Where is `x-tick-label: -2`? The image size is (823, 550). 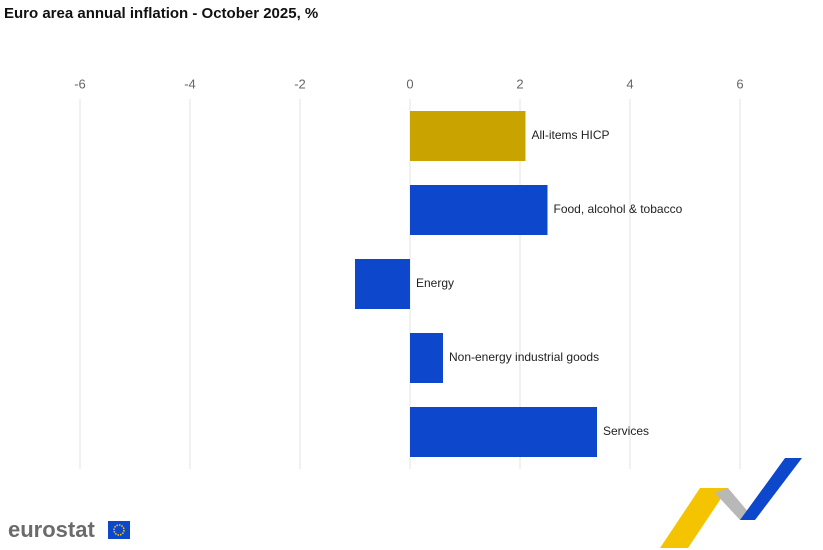 x-tick-label: -2 is located at coordinates (300, 83).